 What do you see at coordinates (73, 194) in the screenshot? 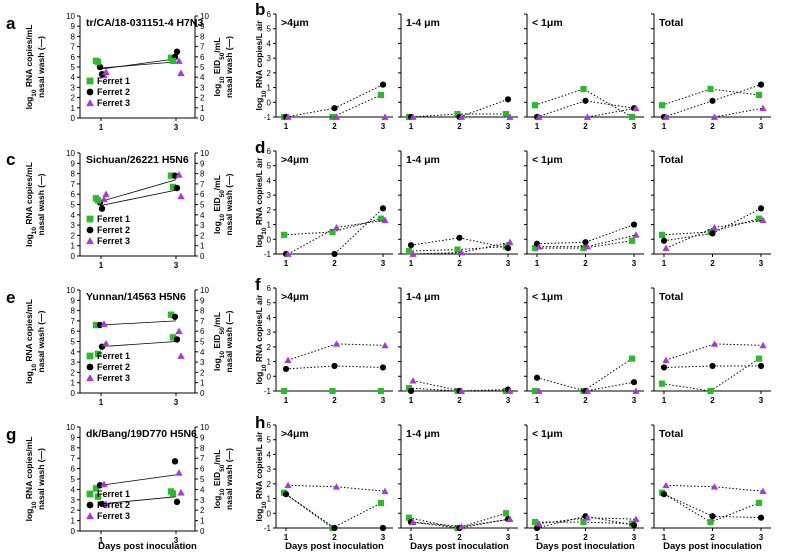
I see `y-tick-label-left: 6` at bounding box center [73, 194].